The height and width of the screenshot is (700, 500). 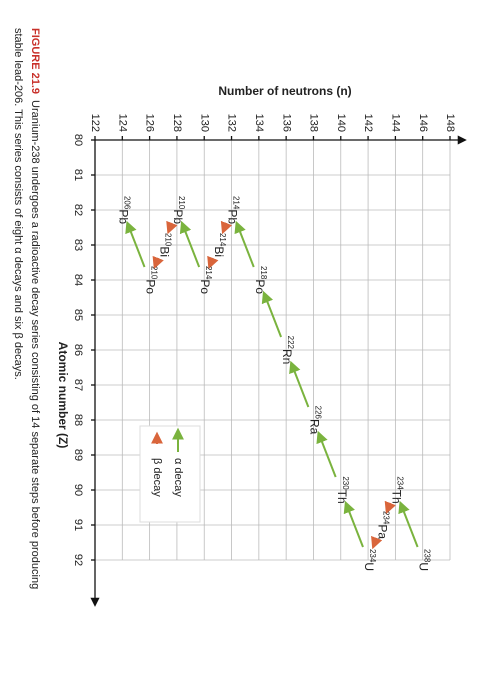 What do you see at coordinates (259, 123) in the screenshot?
I see `y-tick-label: 134` at bounding box center [259, 123].